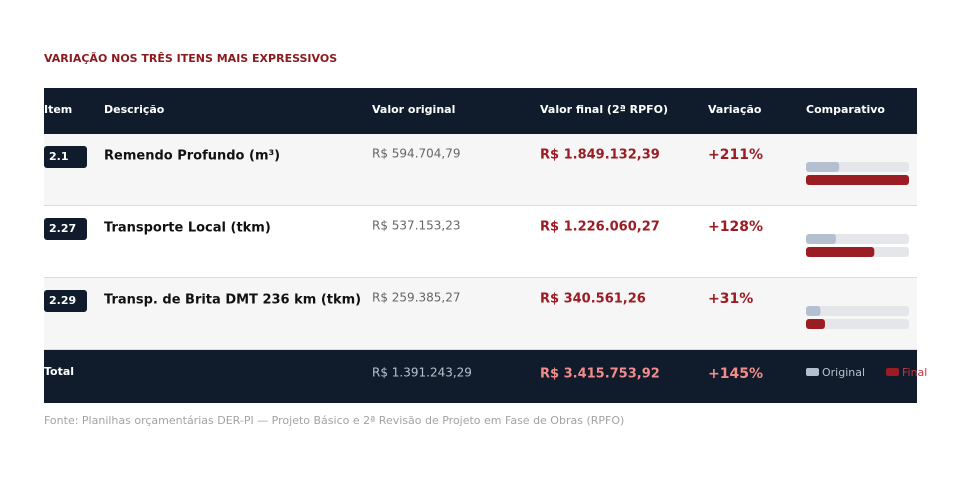 Image resolution: width=960 pixels, height=482 pixels. What do you see at coordinates (58, 109) in the screenshot?
I see `column-header: Item` at bounding box center [58, 109].